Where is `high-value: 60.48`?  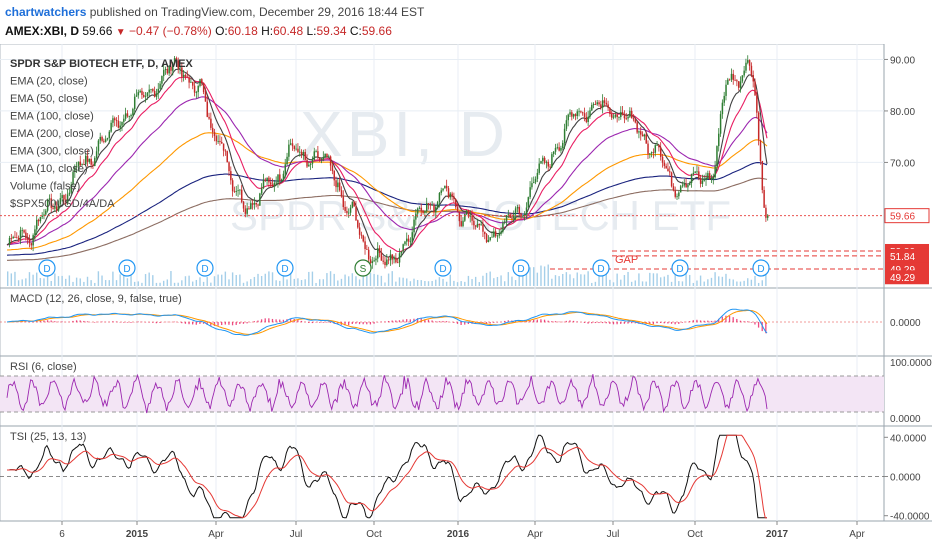
high-value: 60.48 is located at coordinates (288, 31).